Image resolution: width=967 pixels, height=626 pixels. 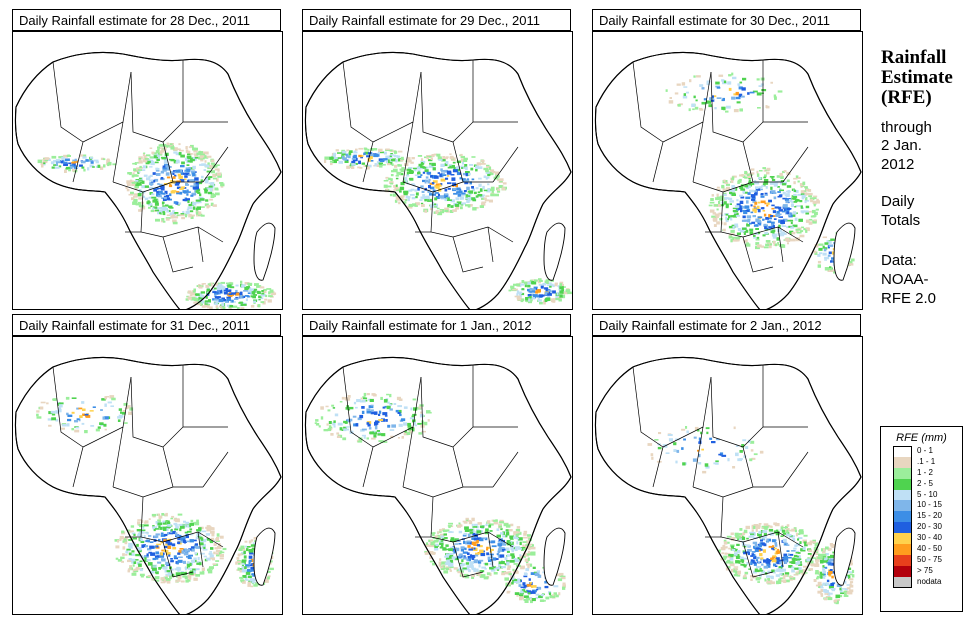 I want to click on africa-outline, so click(x=148, y=485).